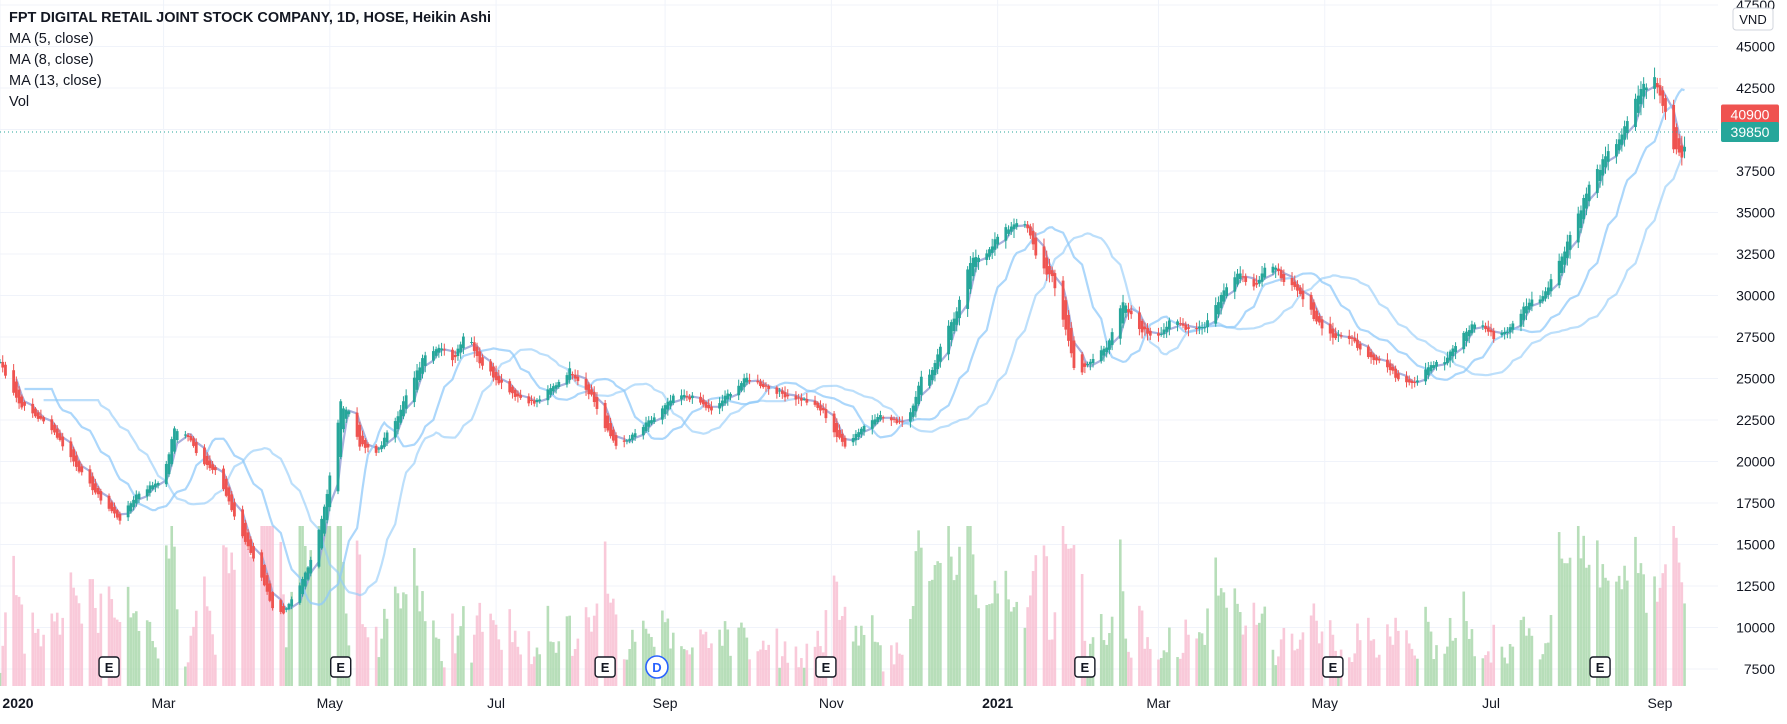 The image size is (1787, 724). Describe the element at coordinates (55, 81) in the screenshot. I see `indicator-ma13: MA (13, close)` at that location.